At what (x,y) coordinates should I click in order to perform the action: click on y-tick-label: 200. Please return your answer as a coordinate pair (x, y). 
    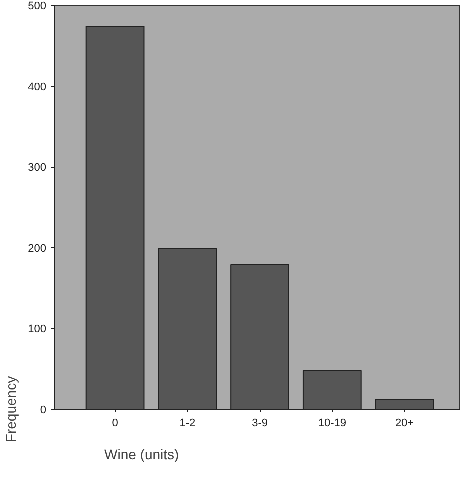
    Looking at the image, I should click on (37, 248).